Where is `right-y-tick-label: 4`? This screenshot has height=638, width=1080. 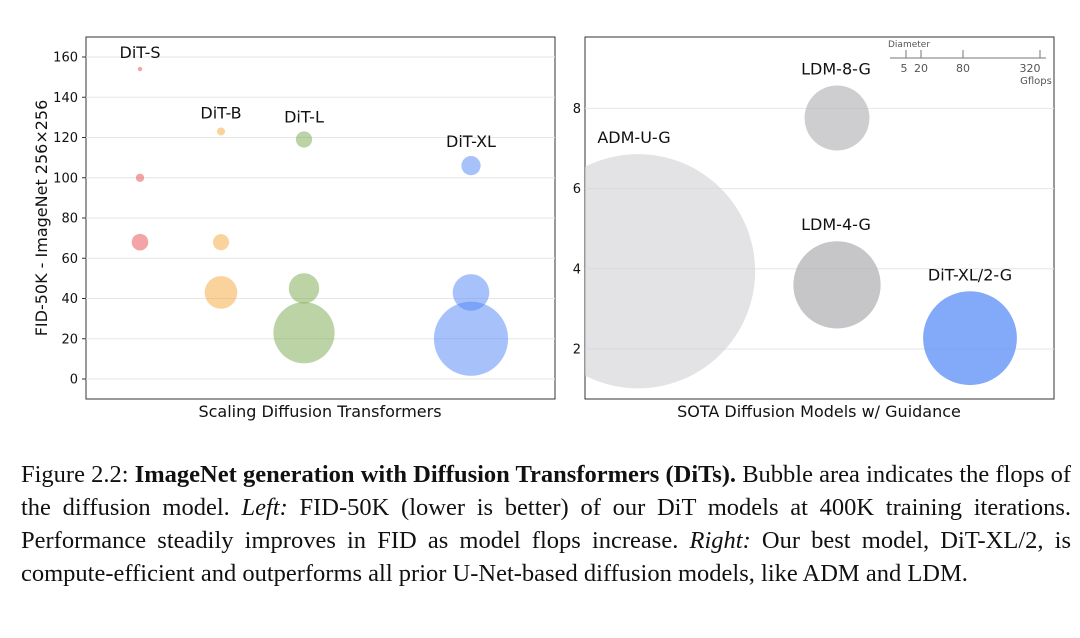
right-y-tick-label: 4 is located at coordinates (577, 269).